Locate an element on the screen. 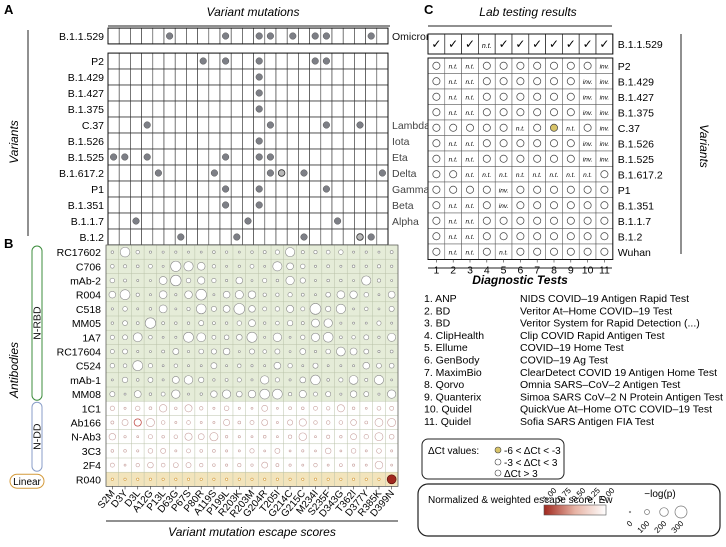 This screenshot has height=547, width=726. panel-c-variant-label: B.1.525 is located at coordinates (636, 160).